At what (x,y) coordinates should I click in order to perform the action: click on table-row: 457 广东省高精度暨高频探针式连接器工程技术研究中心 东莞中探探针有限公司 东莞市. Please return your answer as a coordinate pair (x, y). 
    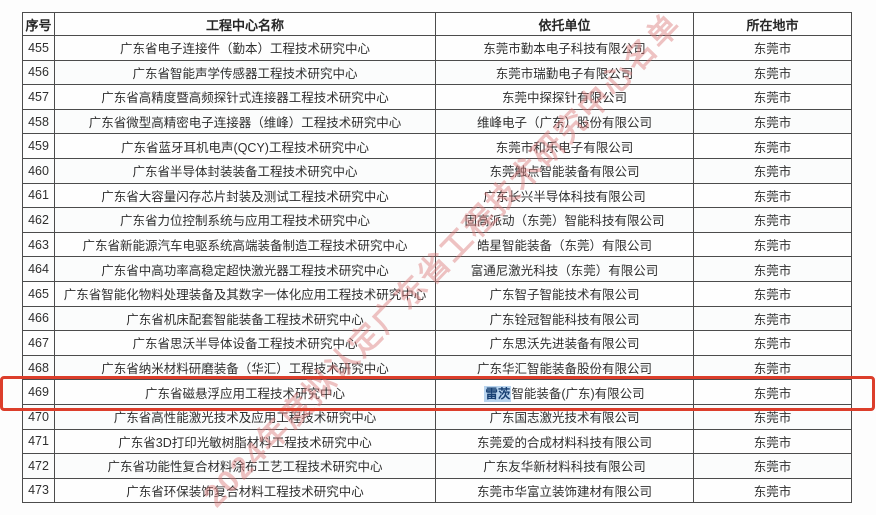
    Looking at the image, I should click on (437, 97).